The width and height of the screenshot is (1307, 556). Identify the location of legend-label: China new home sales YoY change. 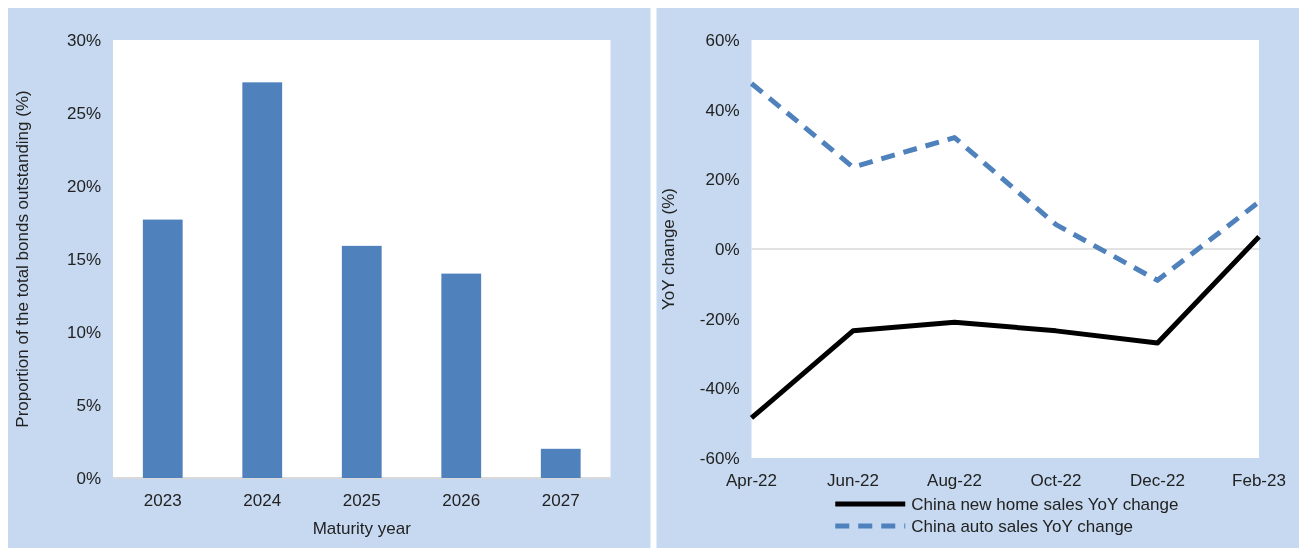
(1045, 504).